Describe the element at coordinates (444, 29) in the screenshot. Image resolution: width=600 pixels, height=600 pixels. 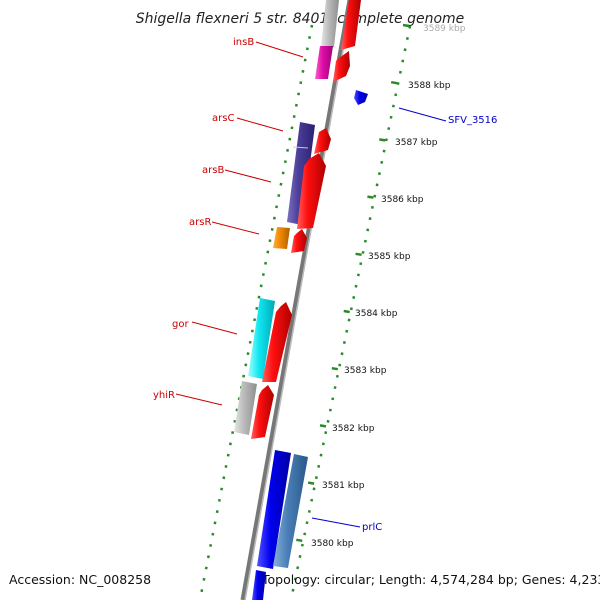
I see `tick-label-3589: 3589 kbp` at that location.